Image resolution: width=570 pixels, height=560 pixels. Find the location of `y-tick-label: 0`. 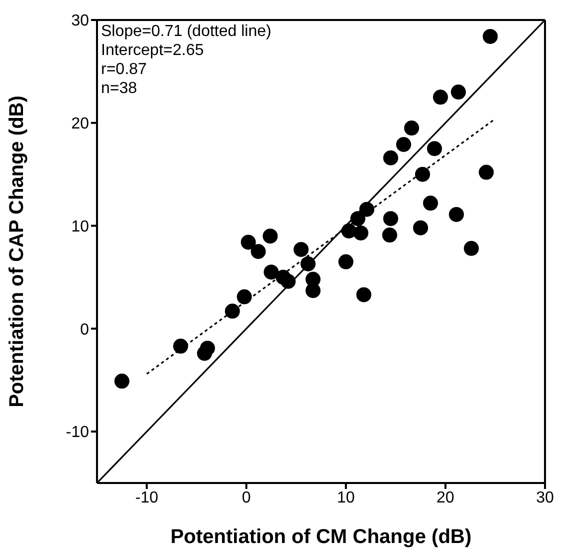

y-tick-label: 0 is located at coordinates (85, 329).